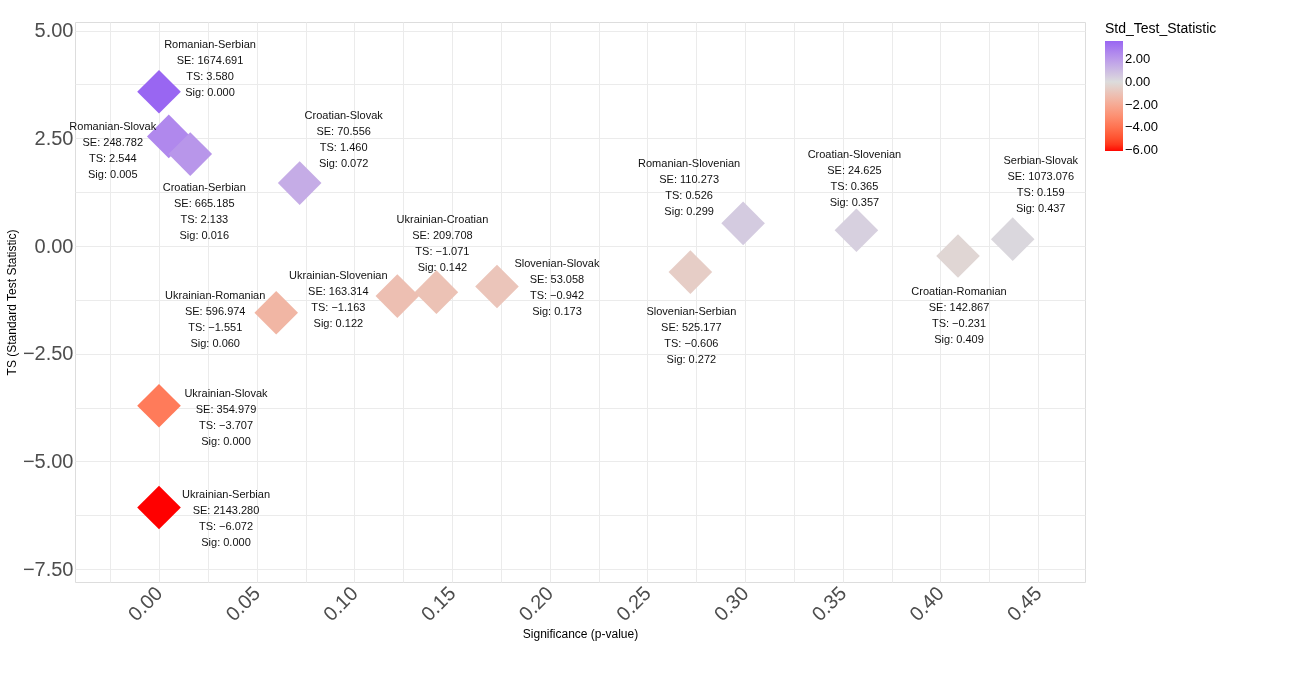 The height and width of the screenshot is (690, 1289). What do you see at coordinates (243, 604) in the screenshot?
I see `x-tick-label: 0.05` at bounding box center [243, 604].